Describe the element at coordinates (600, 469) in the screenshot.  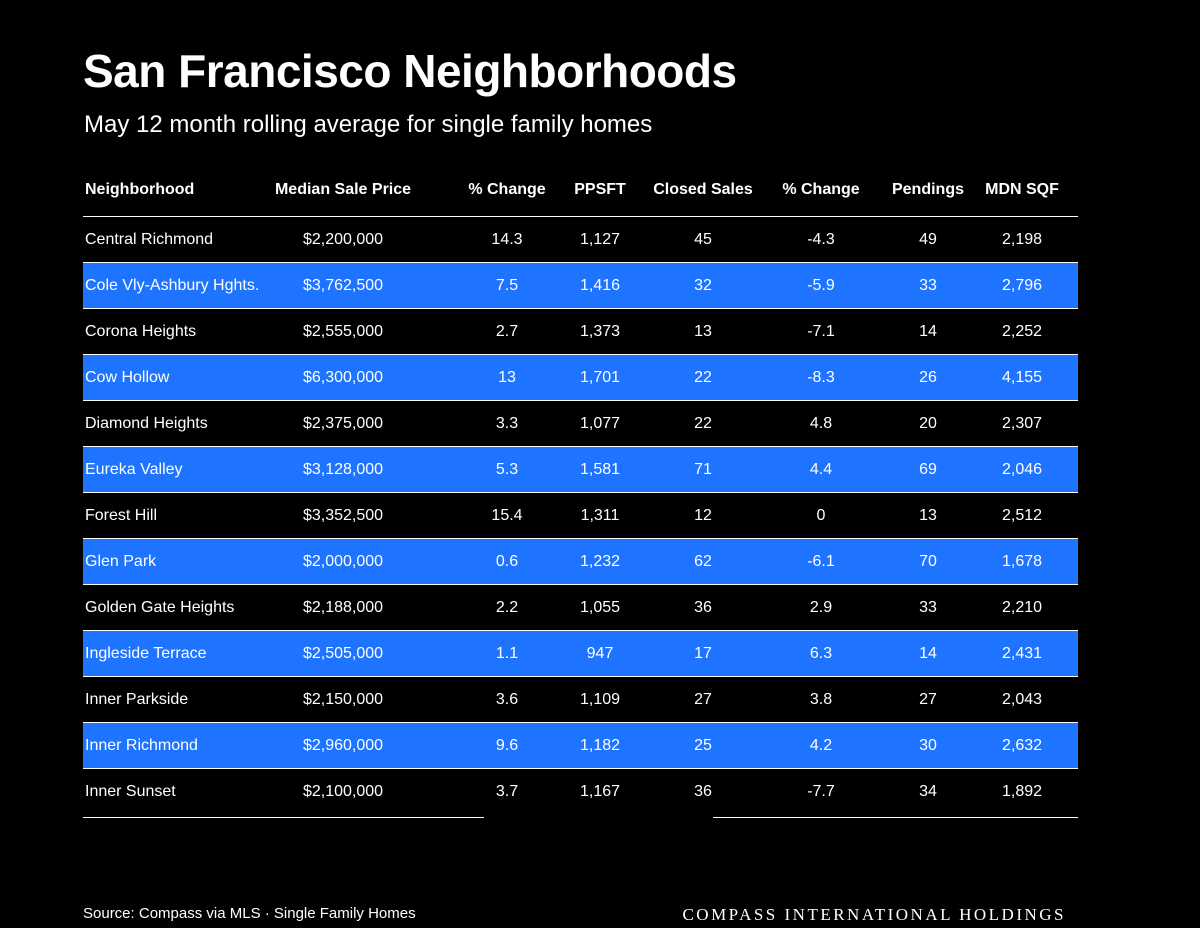
I see `cell-ppsft: 1,581` at that location.